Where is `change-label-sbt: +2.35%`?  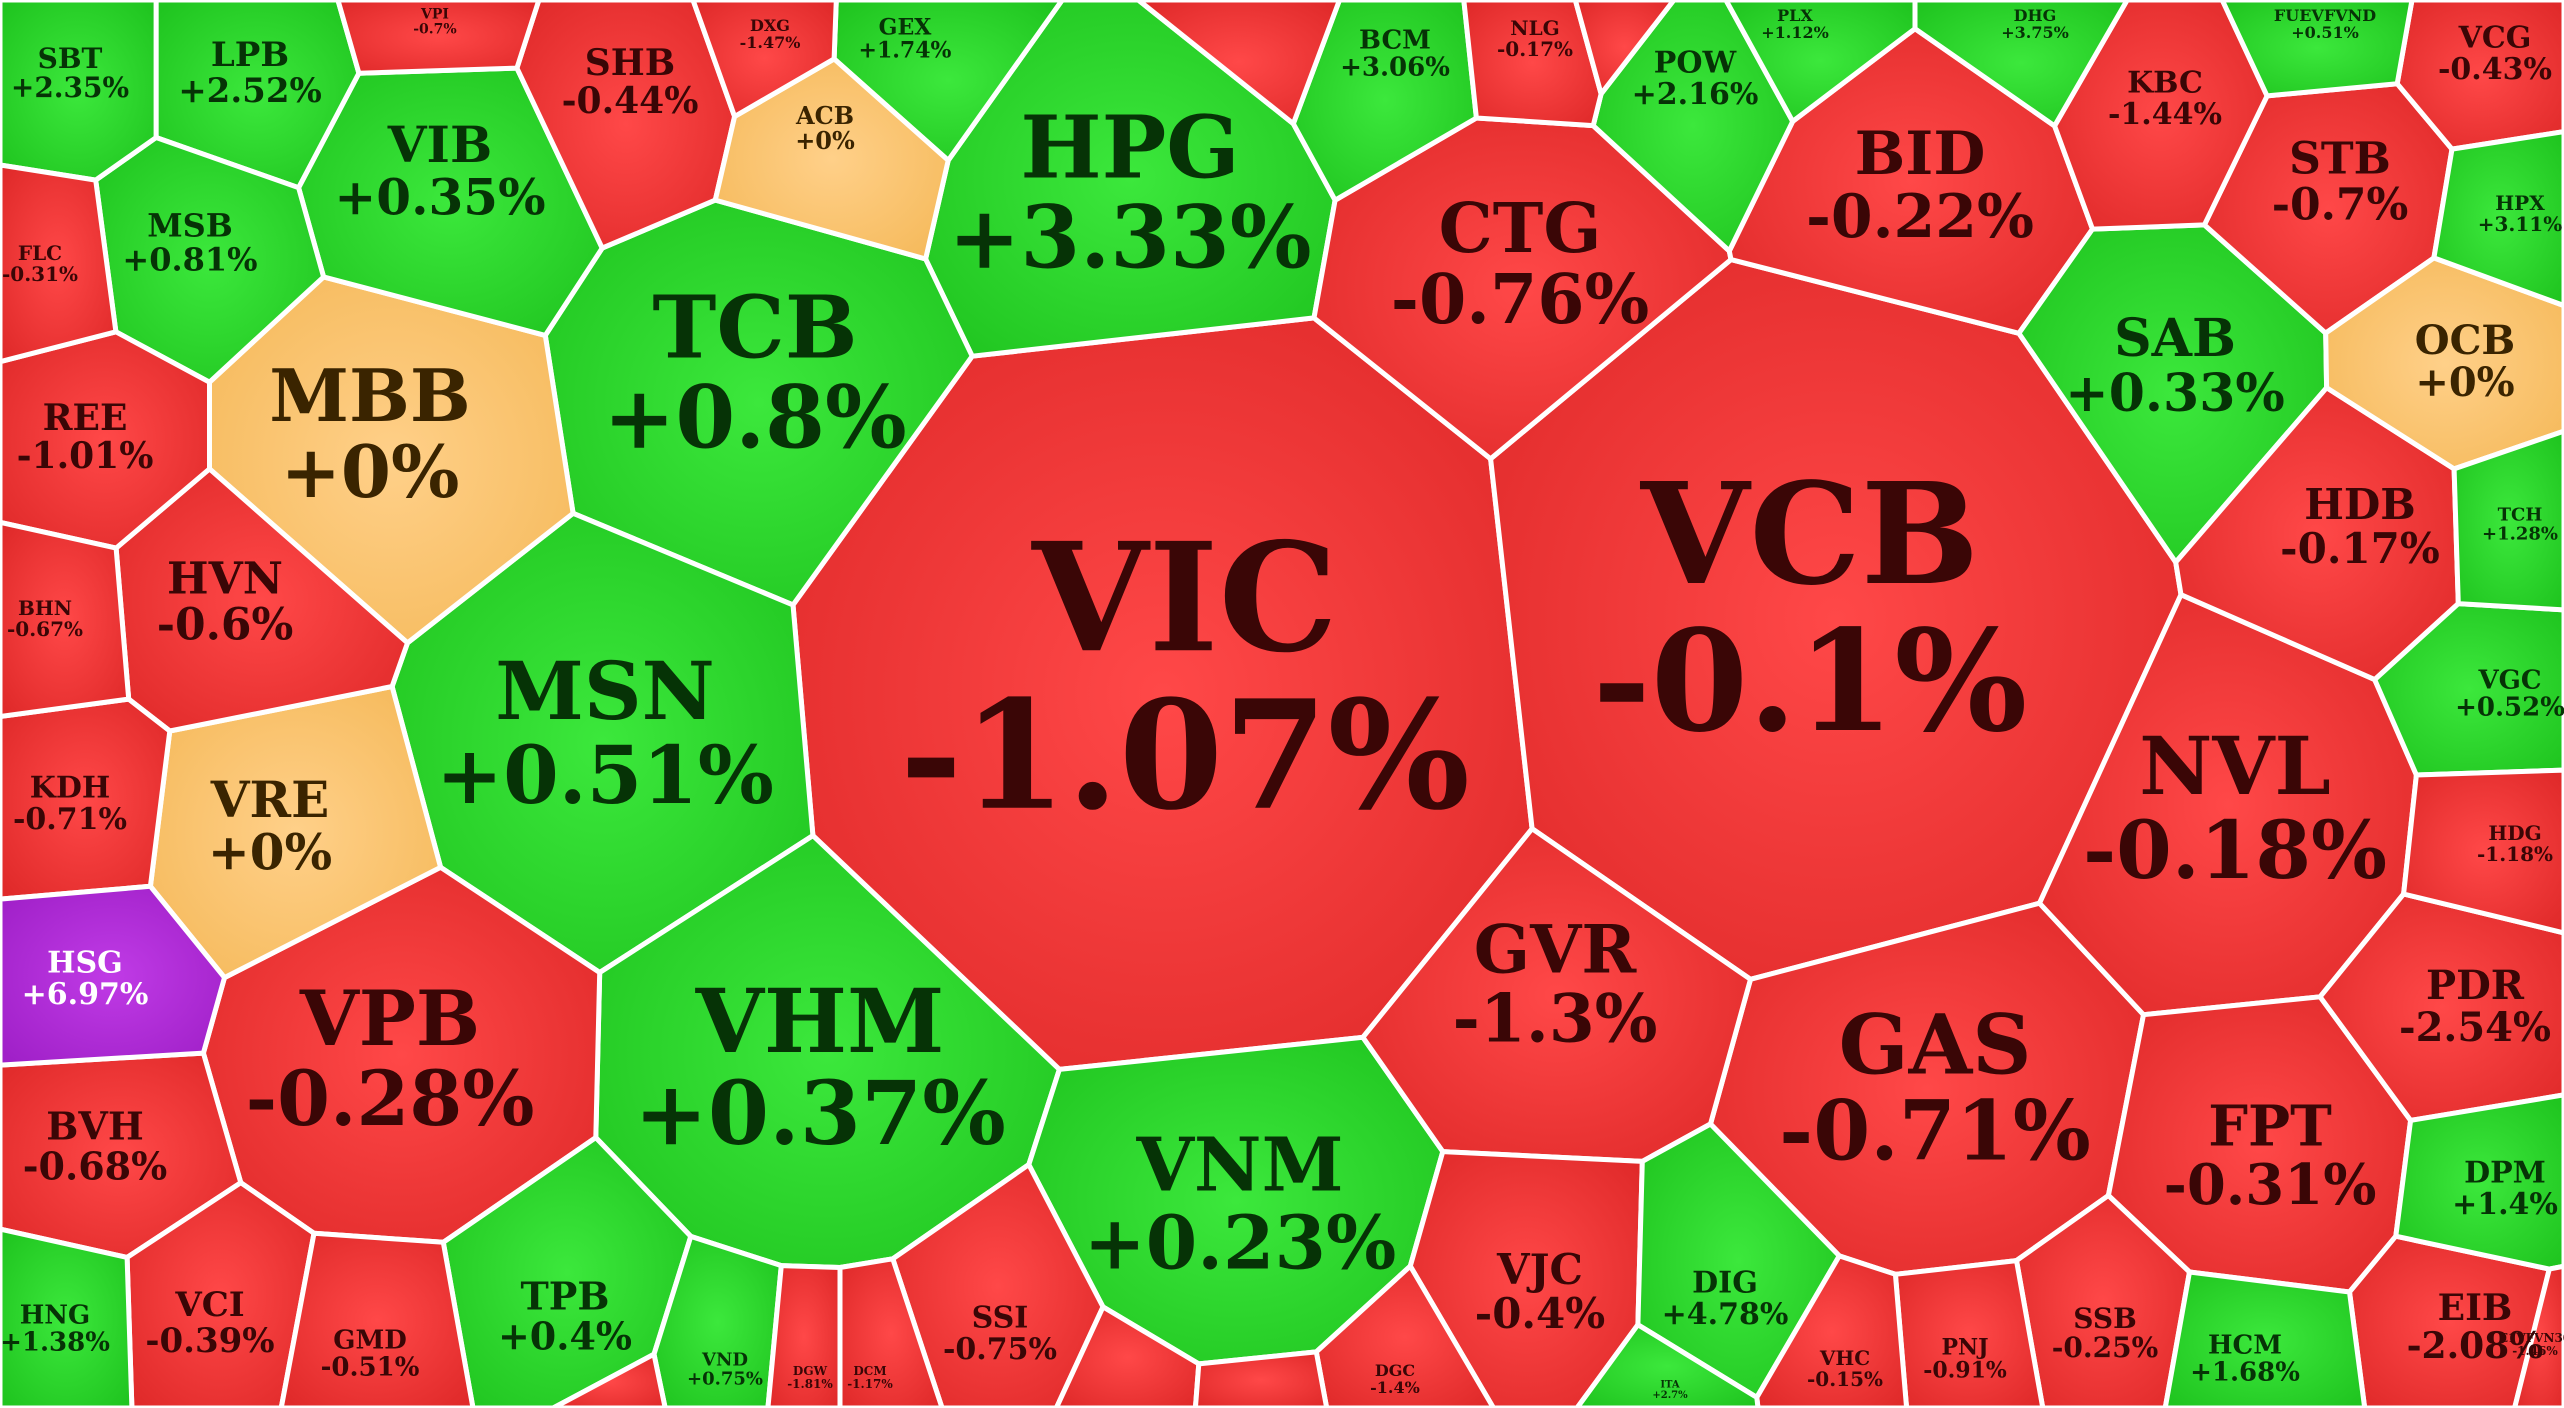 change-label-sbt: +2.35% is located at coordinates (70, 87).